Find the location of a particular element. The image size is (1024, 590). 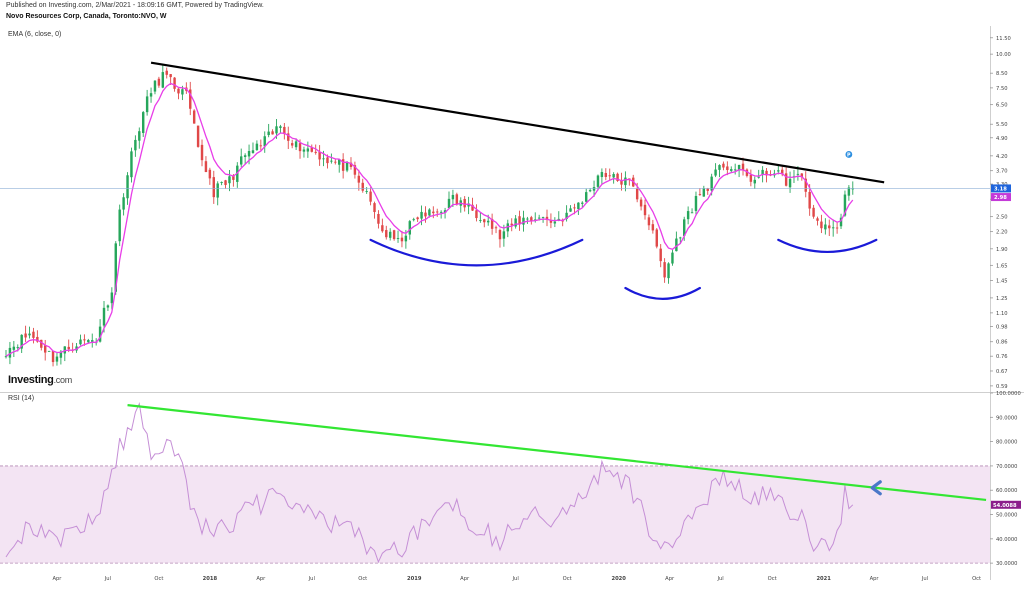

price-tick-label: 1.25 is located at coordinates (1002, 299).